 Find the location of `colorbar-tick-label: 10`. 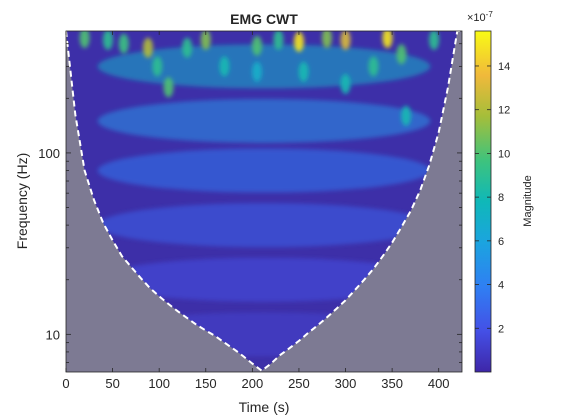

colorbar-tick-label: 10 is located at coordinates (504, 154).